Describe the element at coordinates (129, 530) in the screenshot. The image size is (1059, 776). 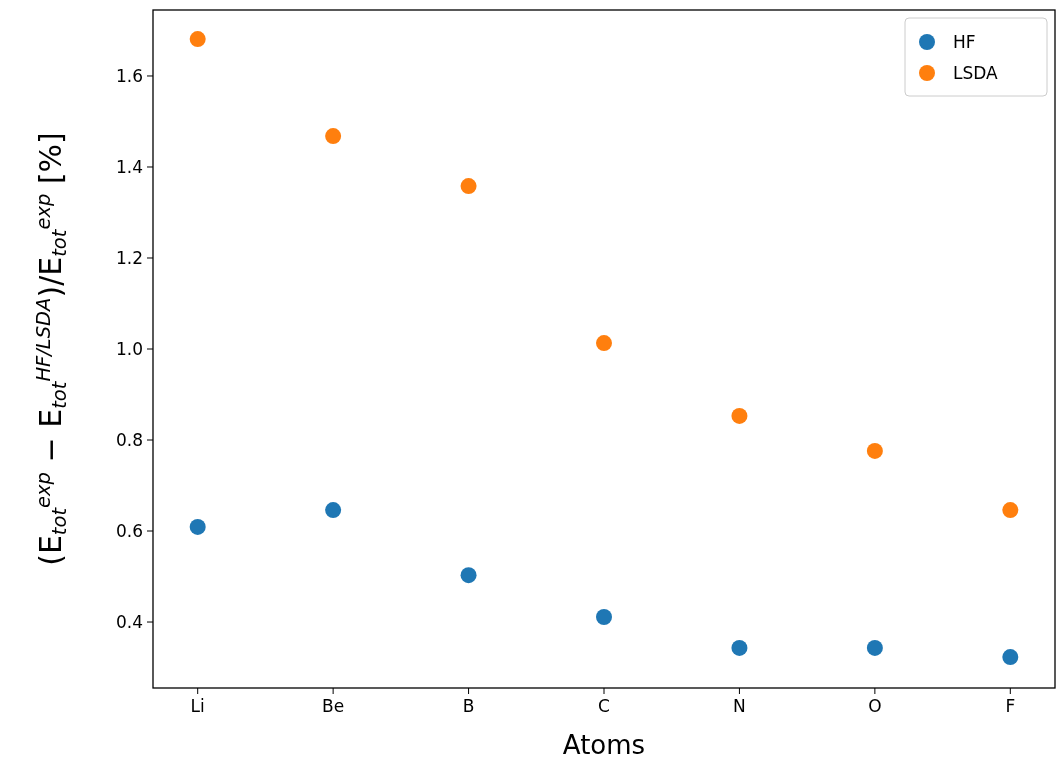
I see `y-tick-label: 0.6` at that location.